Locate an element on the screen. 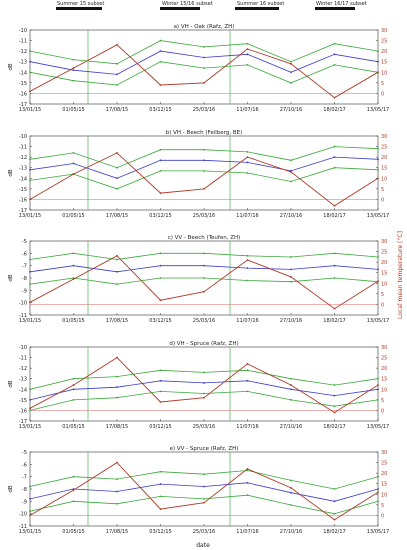 The image size is (407, 550). y-tick-label: -14 is located at coordinates (23, 179).